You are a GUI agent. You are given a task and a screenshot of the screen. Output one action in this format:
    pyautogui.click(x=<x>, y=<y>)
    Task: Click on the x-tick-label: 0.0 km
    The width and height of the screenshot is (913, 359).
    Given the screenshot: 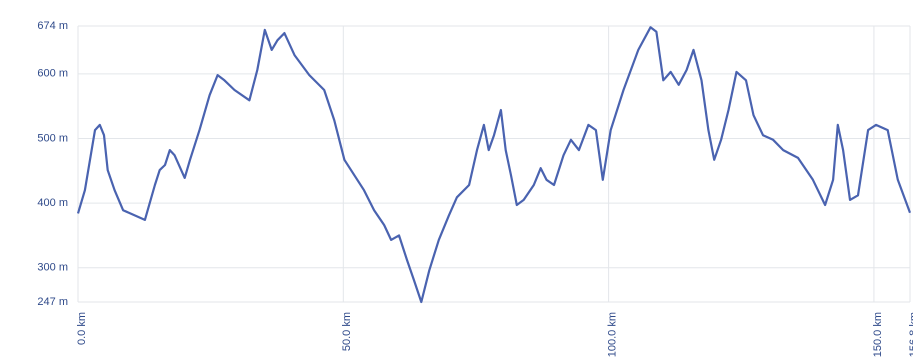 What is the action you would take?
    pyautogui.click(x=82, y=328)
    